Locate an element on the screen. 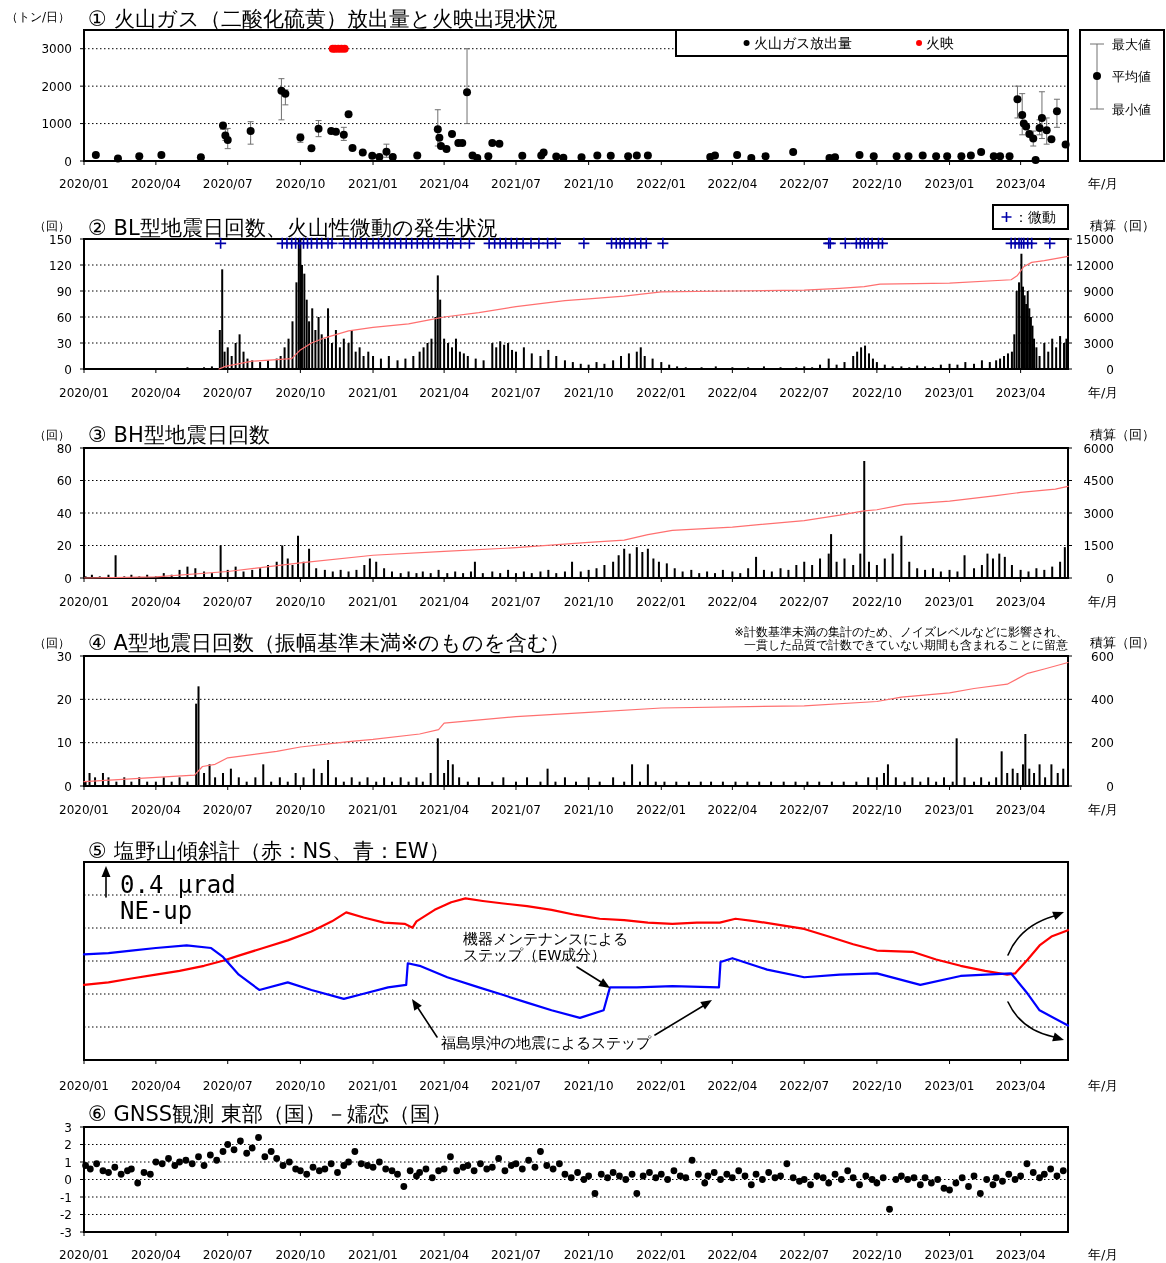 The height and width of the screenshot is (1263, 1166). y-axis-title: （トン/日） is located at coordinates (37, 17).